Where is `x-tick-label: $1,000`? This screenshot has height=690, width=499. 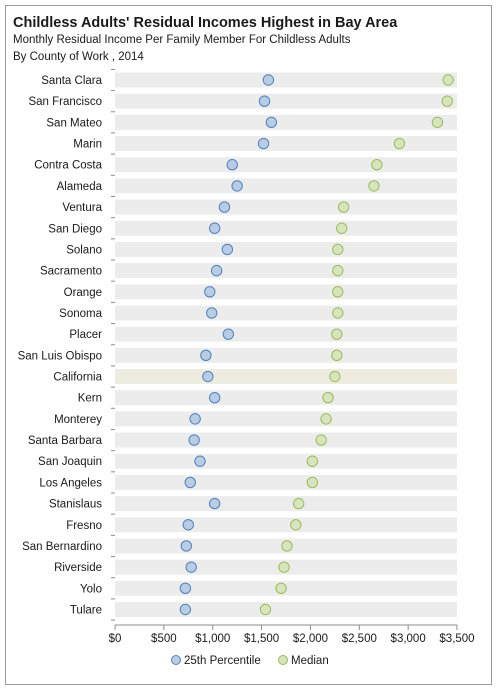 x-tick-label: $1,000 is located at coordinates (212, 639).